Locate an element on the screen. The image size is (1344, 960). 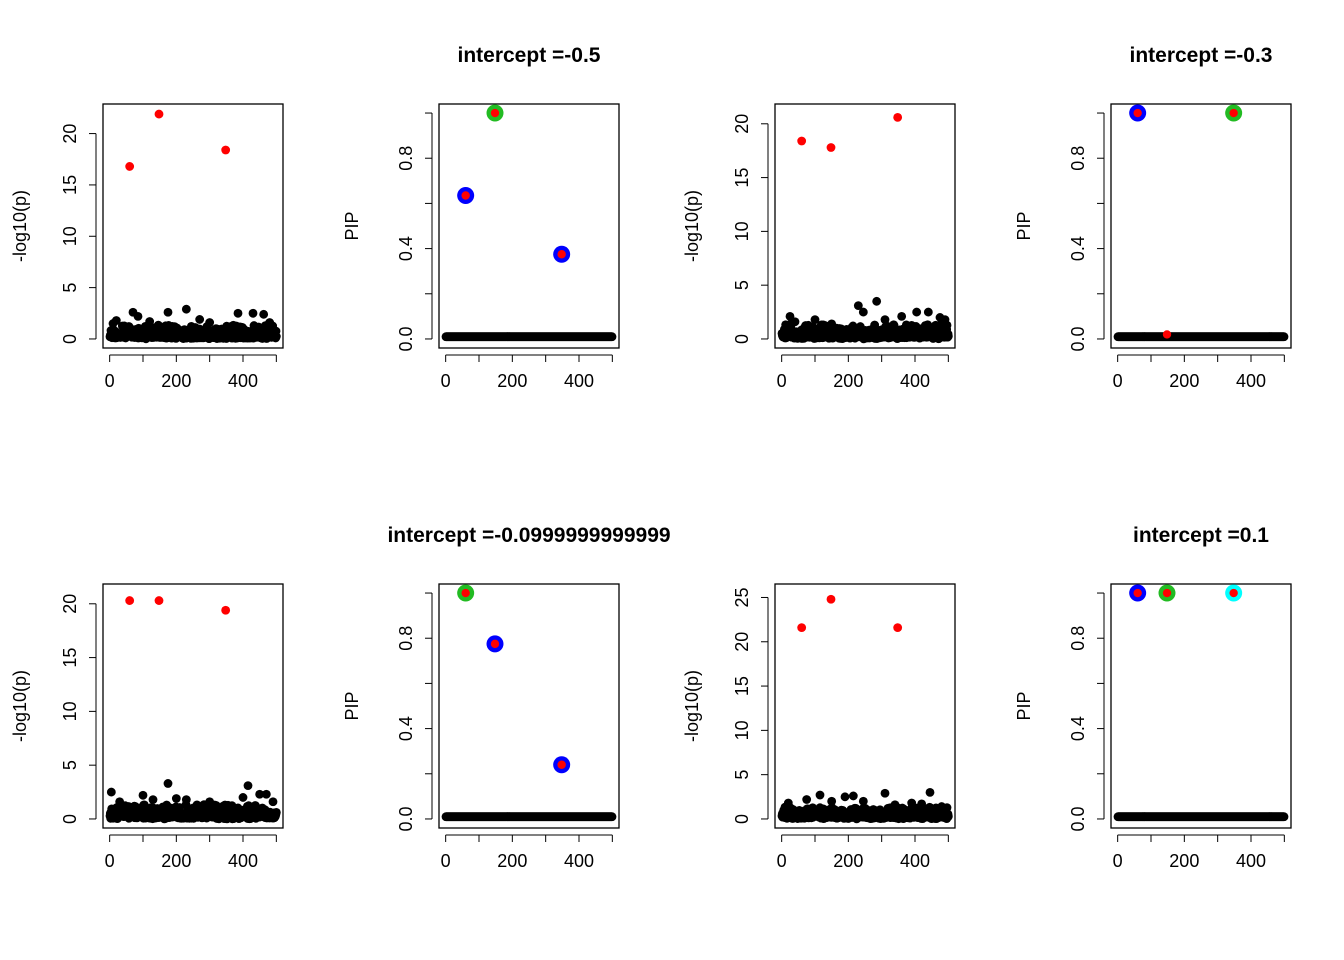
y-tick-label: 10 is located at coordinates (742, 730).